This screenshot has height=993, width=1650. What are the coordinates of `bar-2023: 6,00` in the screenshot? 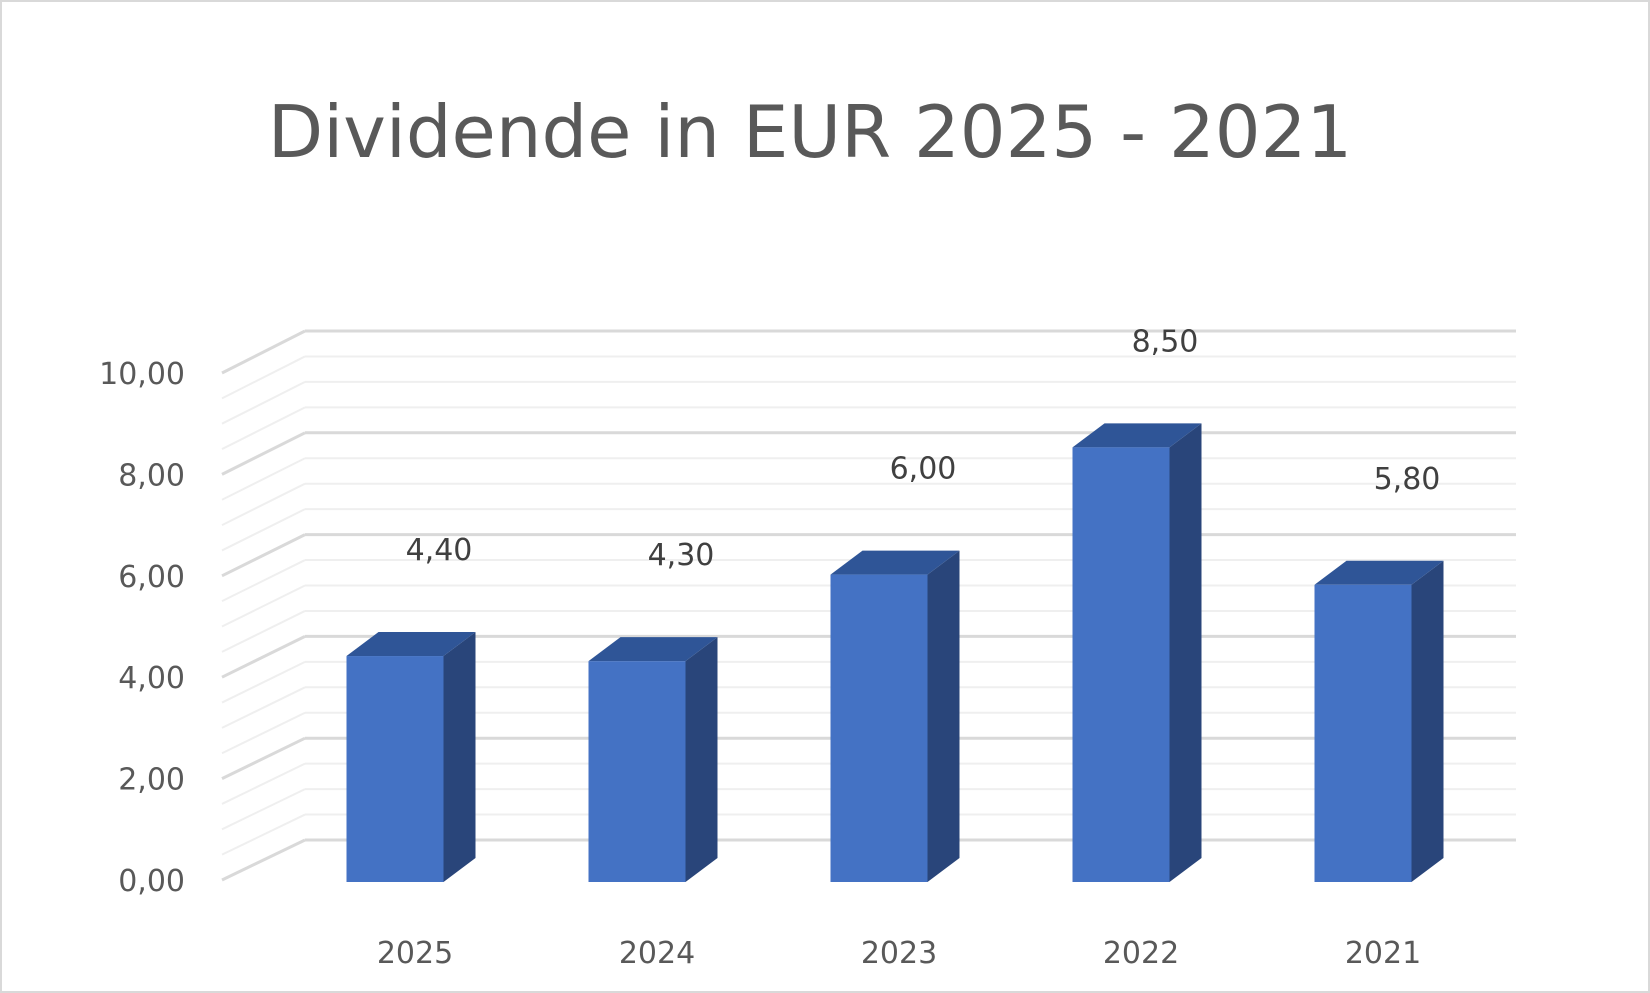 It's located at (895, 667).